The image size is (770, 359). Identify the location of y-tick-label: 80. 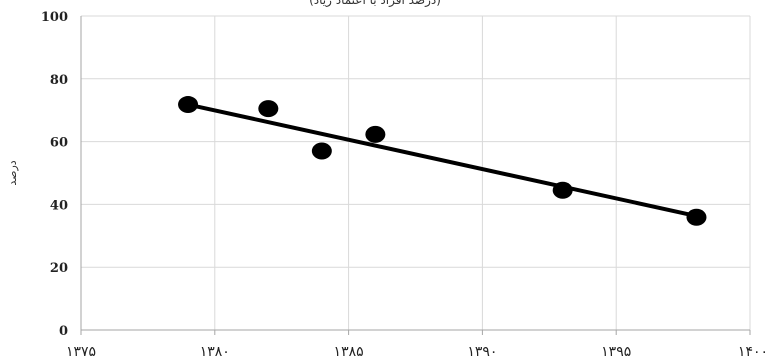
(59, 80).